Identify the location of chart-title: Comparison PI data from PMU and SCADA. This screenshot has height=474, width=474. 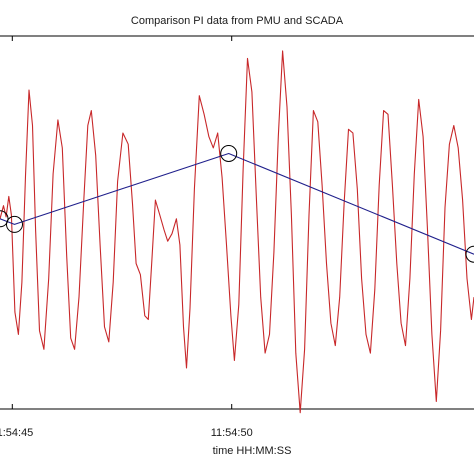
(237, 21).